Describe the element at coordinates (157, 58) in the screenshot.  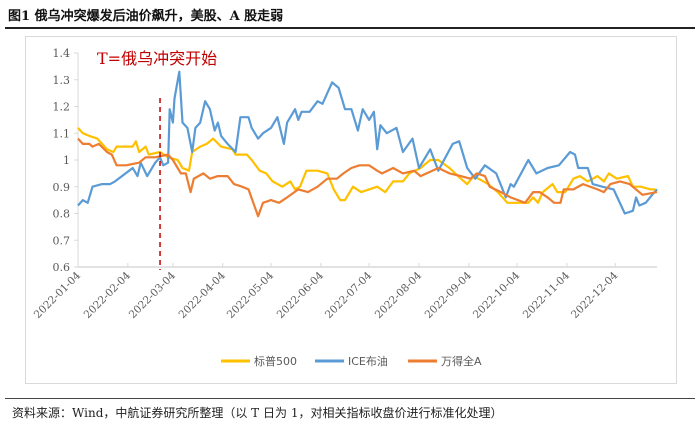
I see `conflict-start-annotation: T=俄乌冲突开始` at that location.